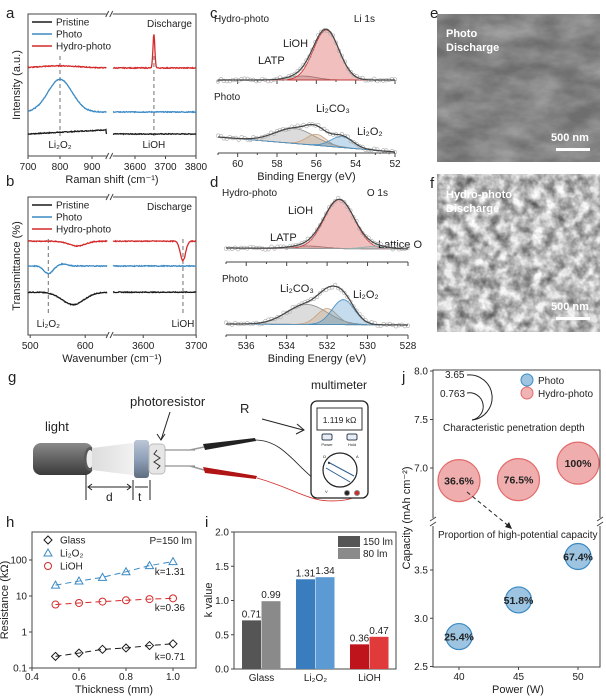  What do you see at coordinates (246, 346) in the screenshot?
I see `x-tick-label: 536` at bounding box center [246, 346].